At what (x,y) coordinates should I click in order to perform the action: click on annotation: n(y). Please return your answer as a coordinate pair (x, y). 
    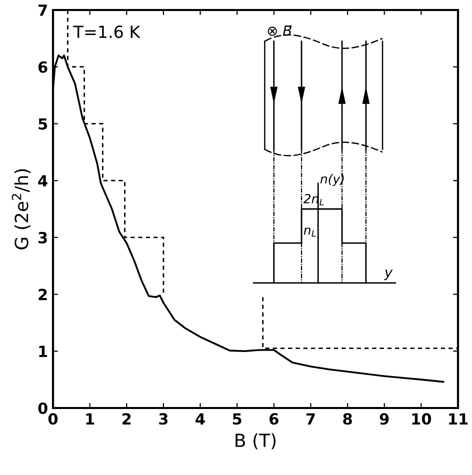
    Looking at the image, I should click on (332, 180).